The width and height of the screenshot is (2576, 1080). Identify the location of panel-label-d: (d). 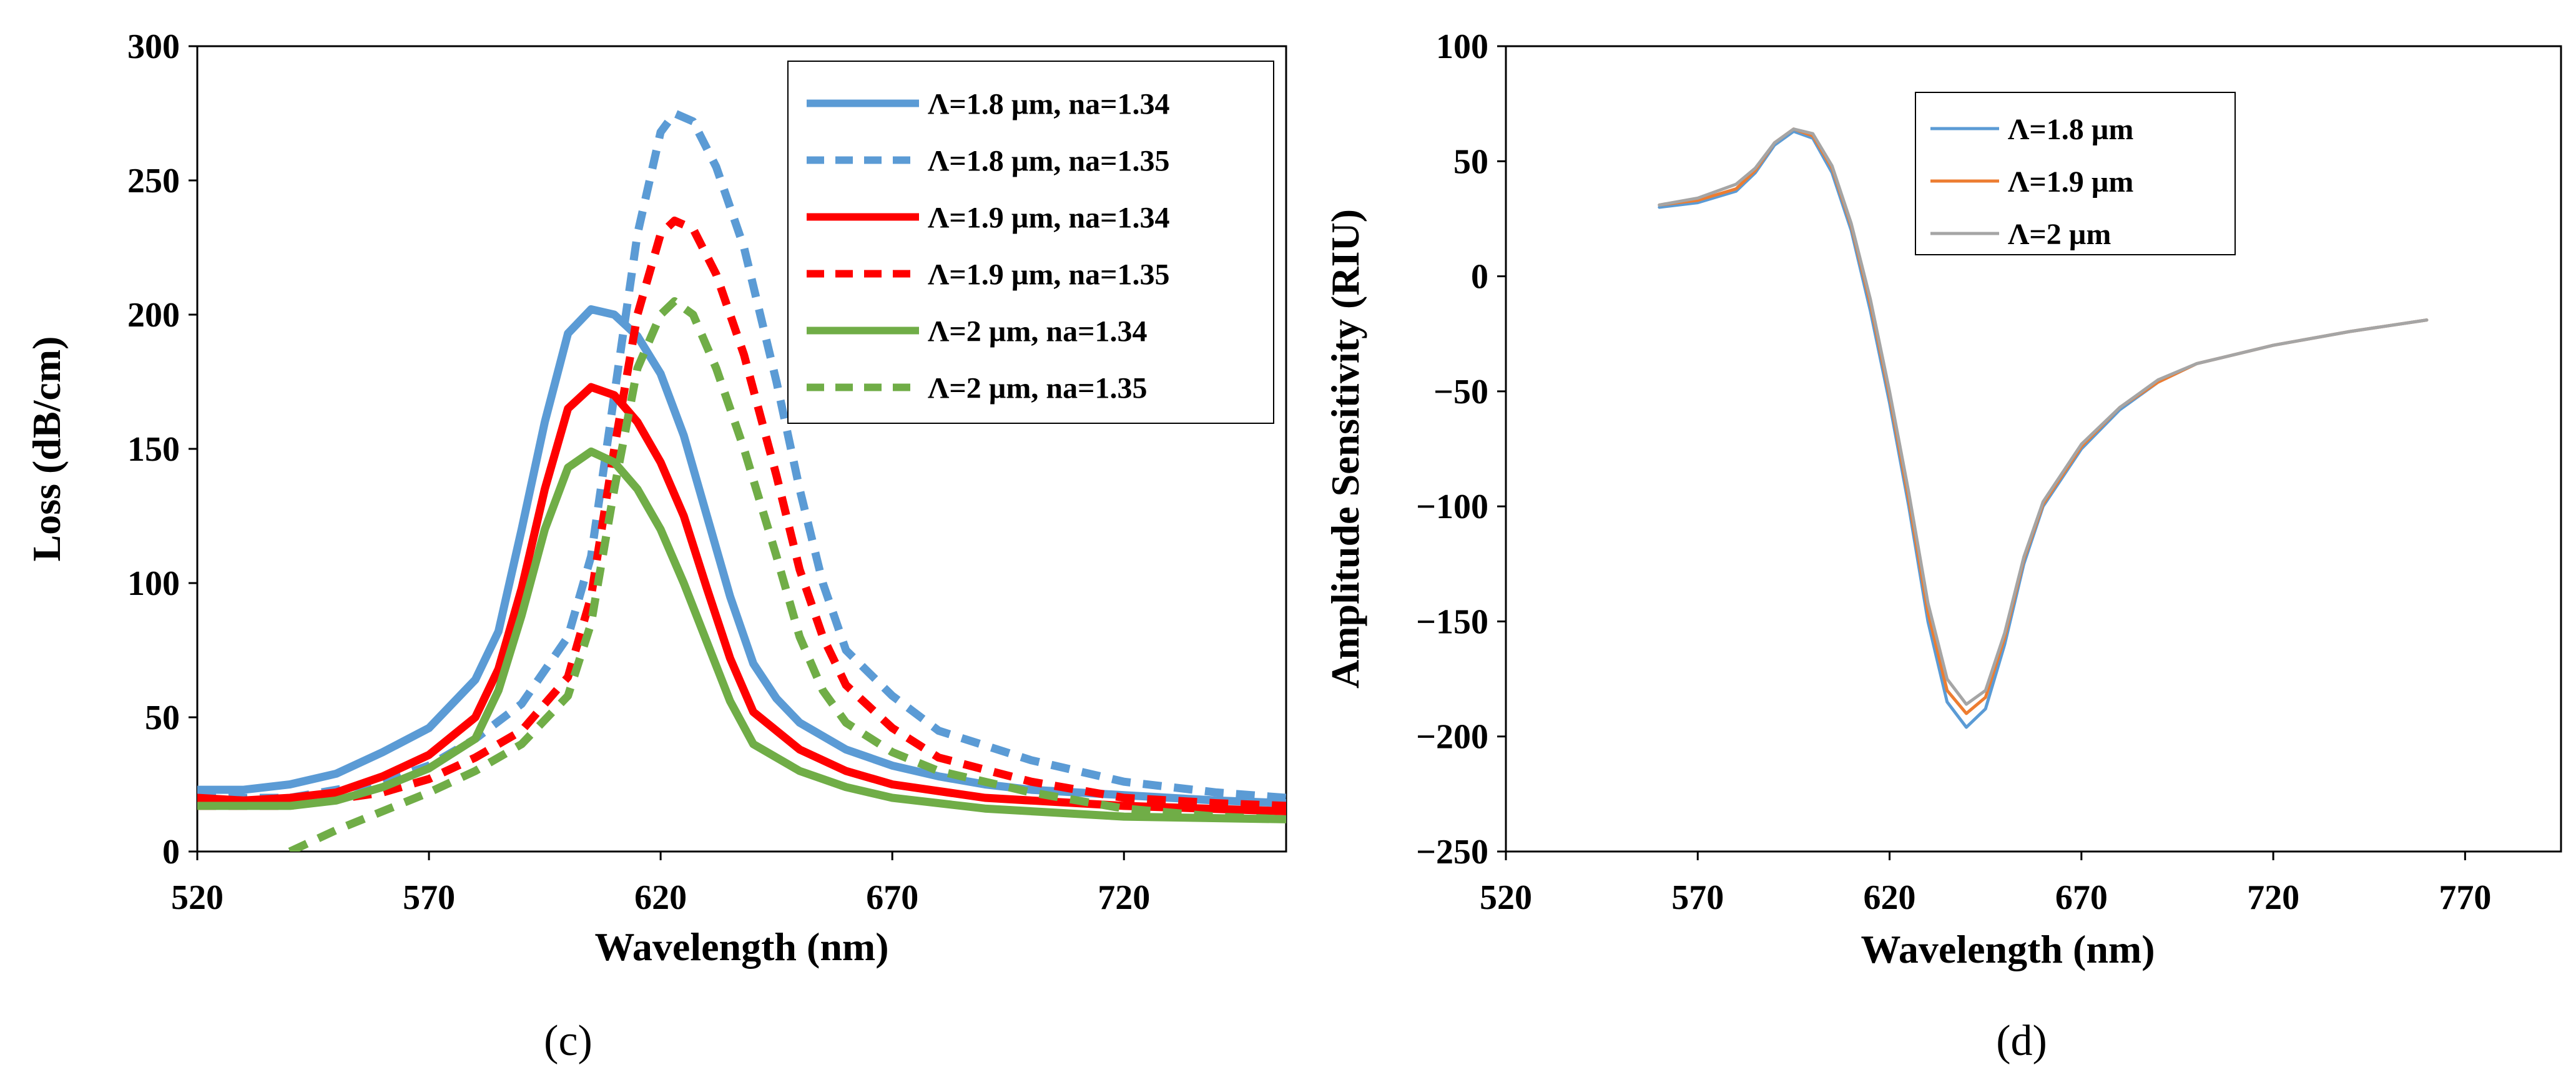
(2021, 1041).